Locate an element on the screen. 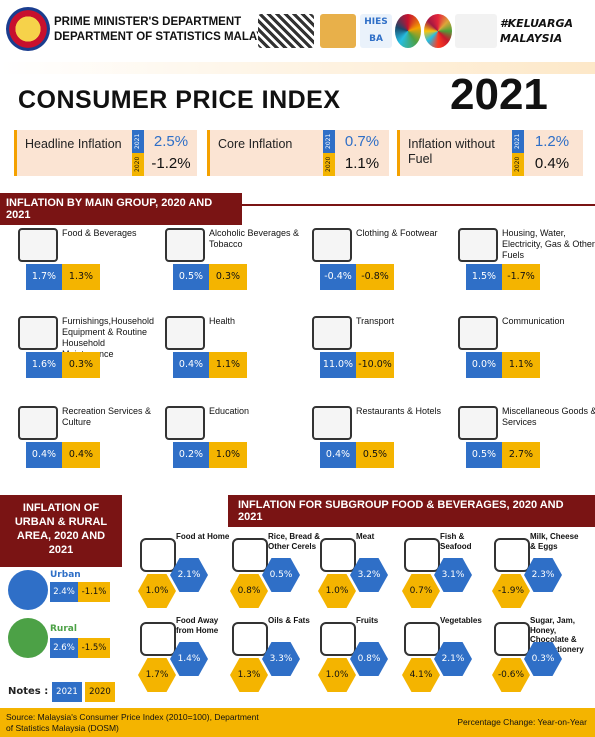 This screenshot has width=595, height=737. car-icon is located at coordinates (332, 333).